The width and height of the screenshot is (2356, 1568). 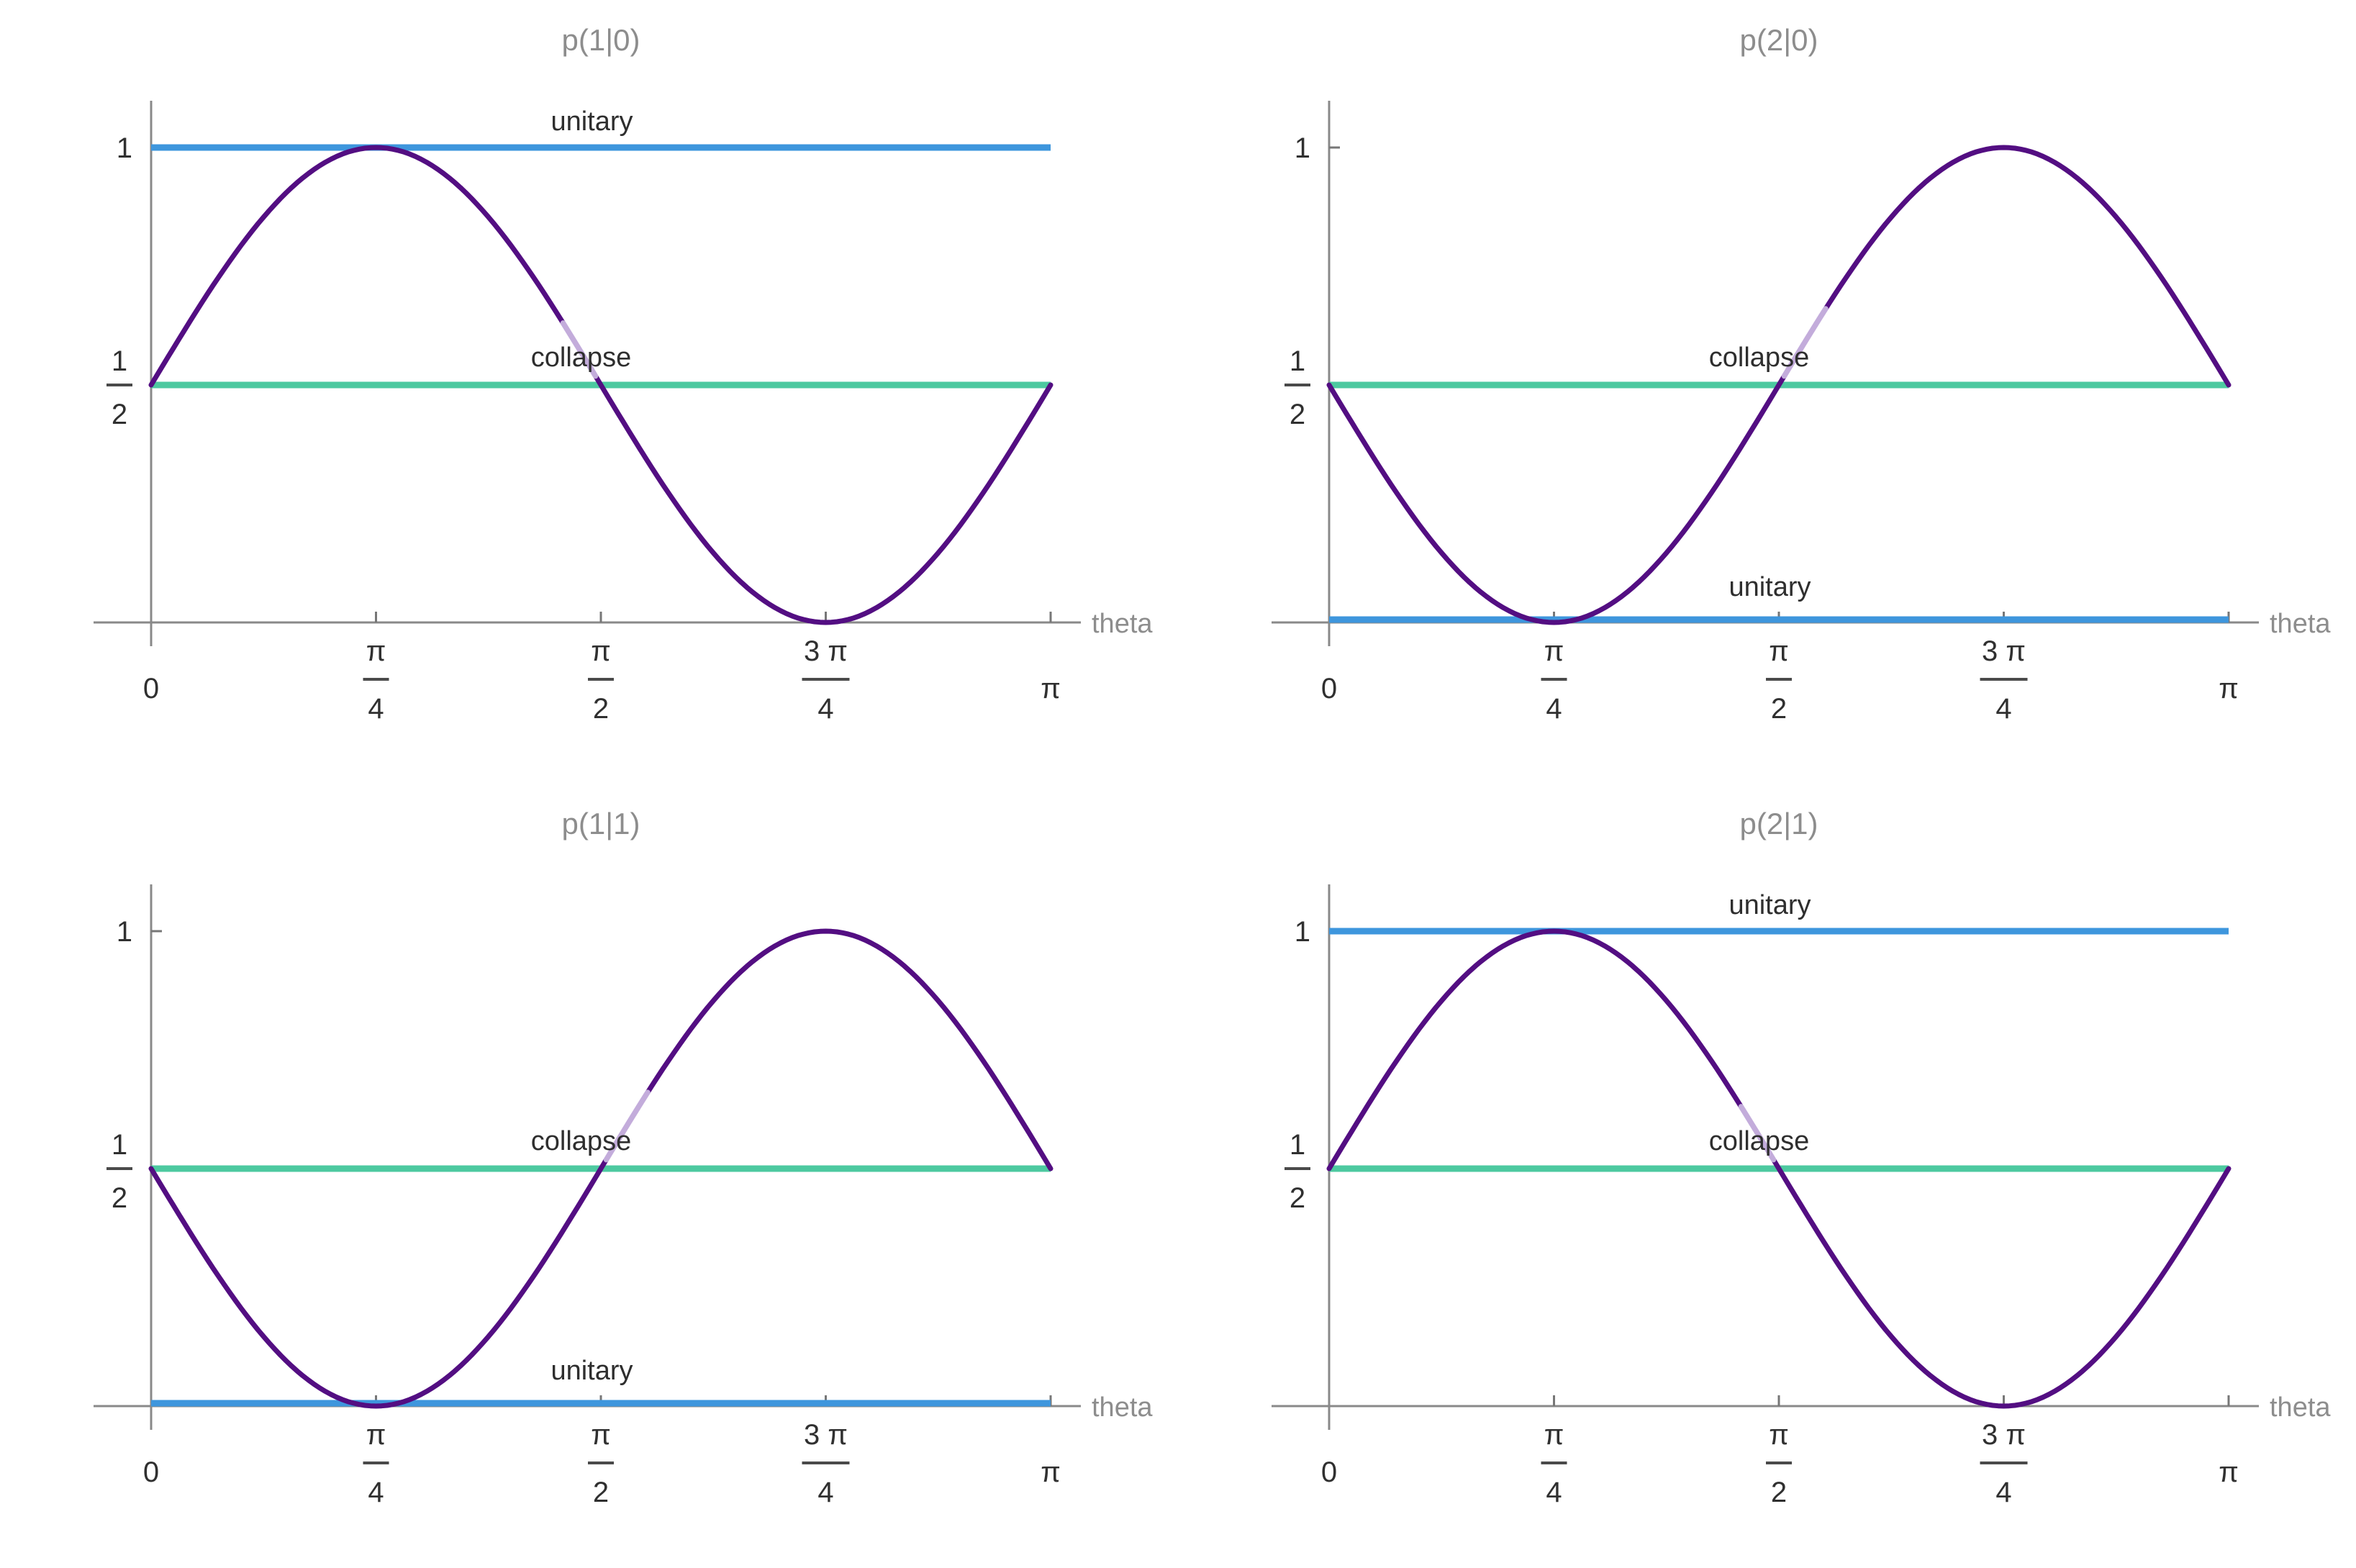 I want to click on plot-title: p(2|0), so click(x=1779, y=40).